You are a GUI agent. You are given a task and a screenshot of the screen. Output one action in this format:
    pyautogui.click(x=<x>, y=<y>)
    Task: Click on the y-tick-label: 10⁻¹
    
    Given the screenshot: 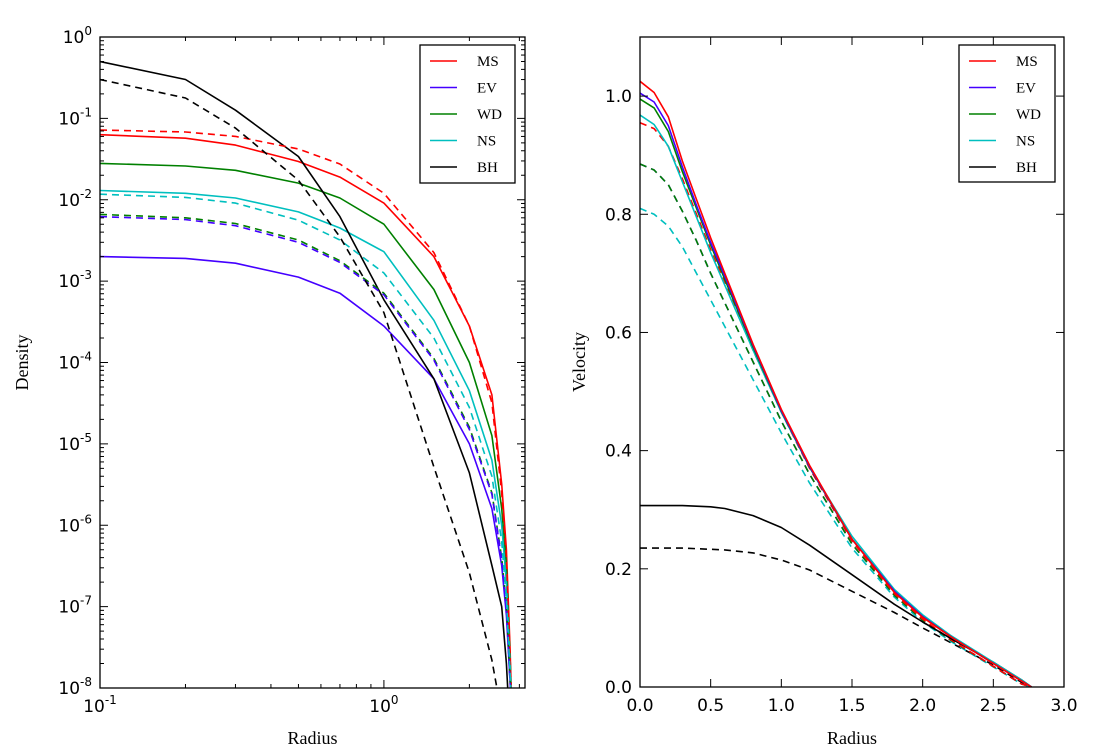 What is the action you would take?
    pyautogui.click(x=75, y=117)
    